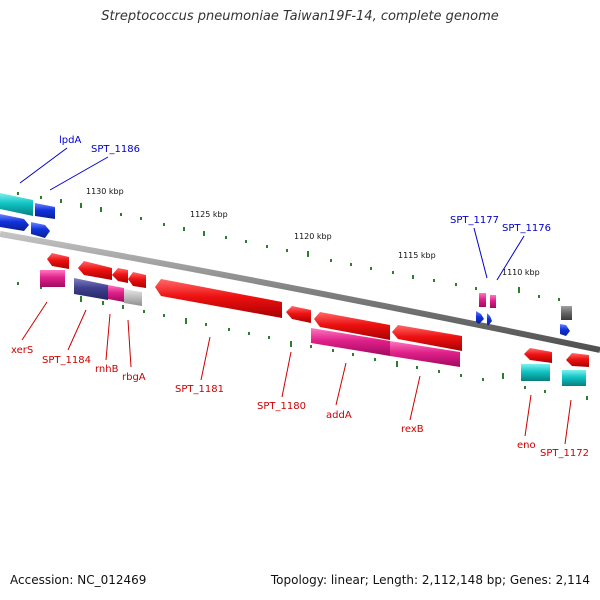 The height and width of the screenshot is (600, 600). Describe the element at coordinates (427, 338) in the screenshot. I see `gene-rexB` at that location.